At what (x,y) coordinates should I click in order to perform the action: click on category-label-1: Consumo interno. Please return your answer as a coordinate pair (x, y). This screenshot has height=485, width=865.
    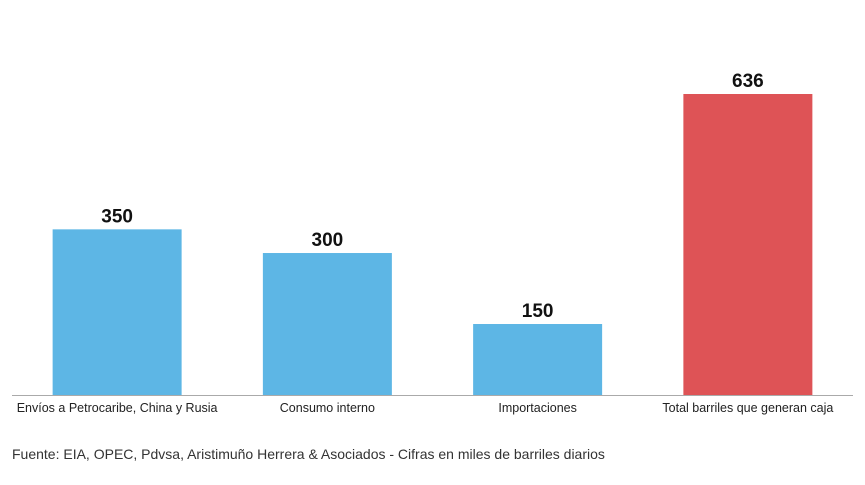
    Looking at the image, I should click on (327, 408).